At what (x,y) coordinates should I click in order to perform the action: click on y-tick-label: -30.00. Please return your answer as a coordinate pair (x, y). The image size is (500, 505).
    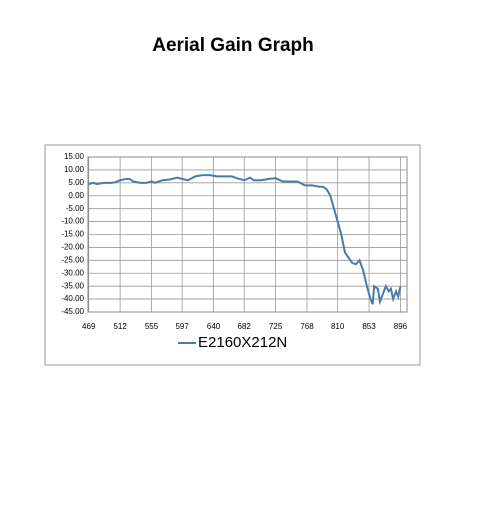
    Looking at the image, I should click on (72, 272).